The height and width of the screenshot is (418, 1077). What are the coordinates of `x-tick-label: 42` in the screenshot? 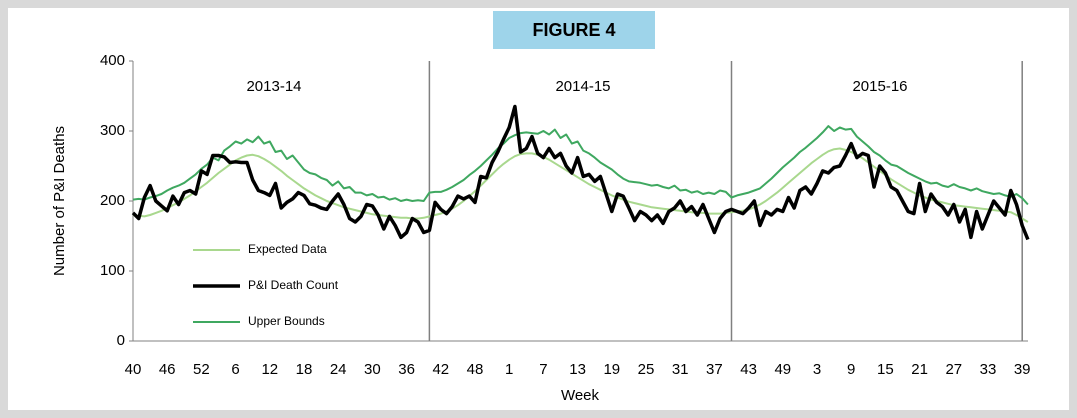 It's located at (440, 369).